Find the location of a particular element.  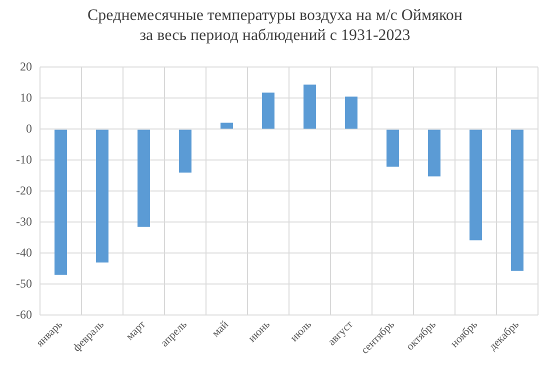

y-tick-label: -40 is located at coordinates (24, 252).